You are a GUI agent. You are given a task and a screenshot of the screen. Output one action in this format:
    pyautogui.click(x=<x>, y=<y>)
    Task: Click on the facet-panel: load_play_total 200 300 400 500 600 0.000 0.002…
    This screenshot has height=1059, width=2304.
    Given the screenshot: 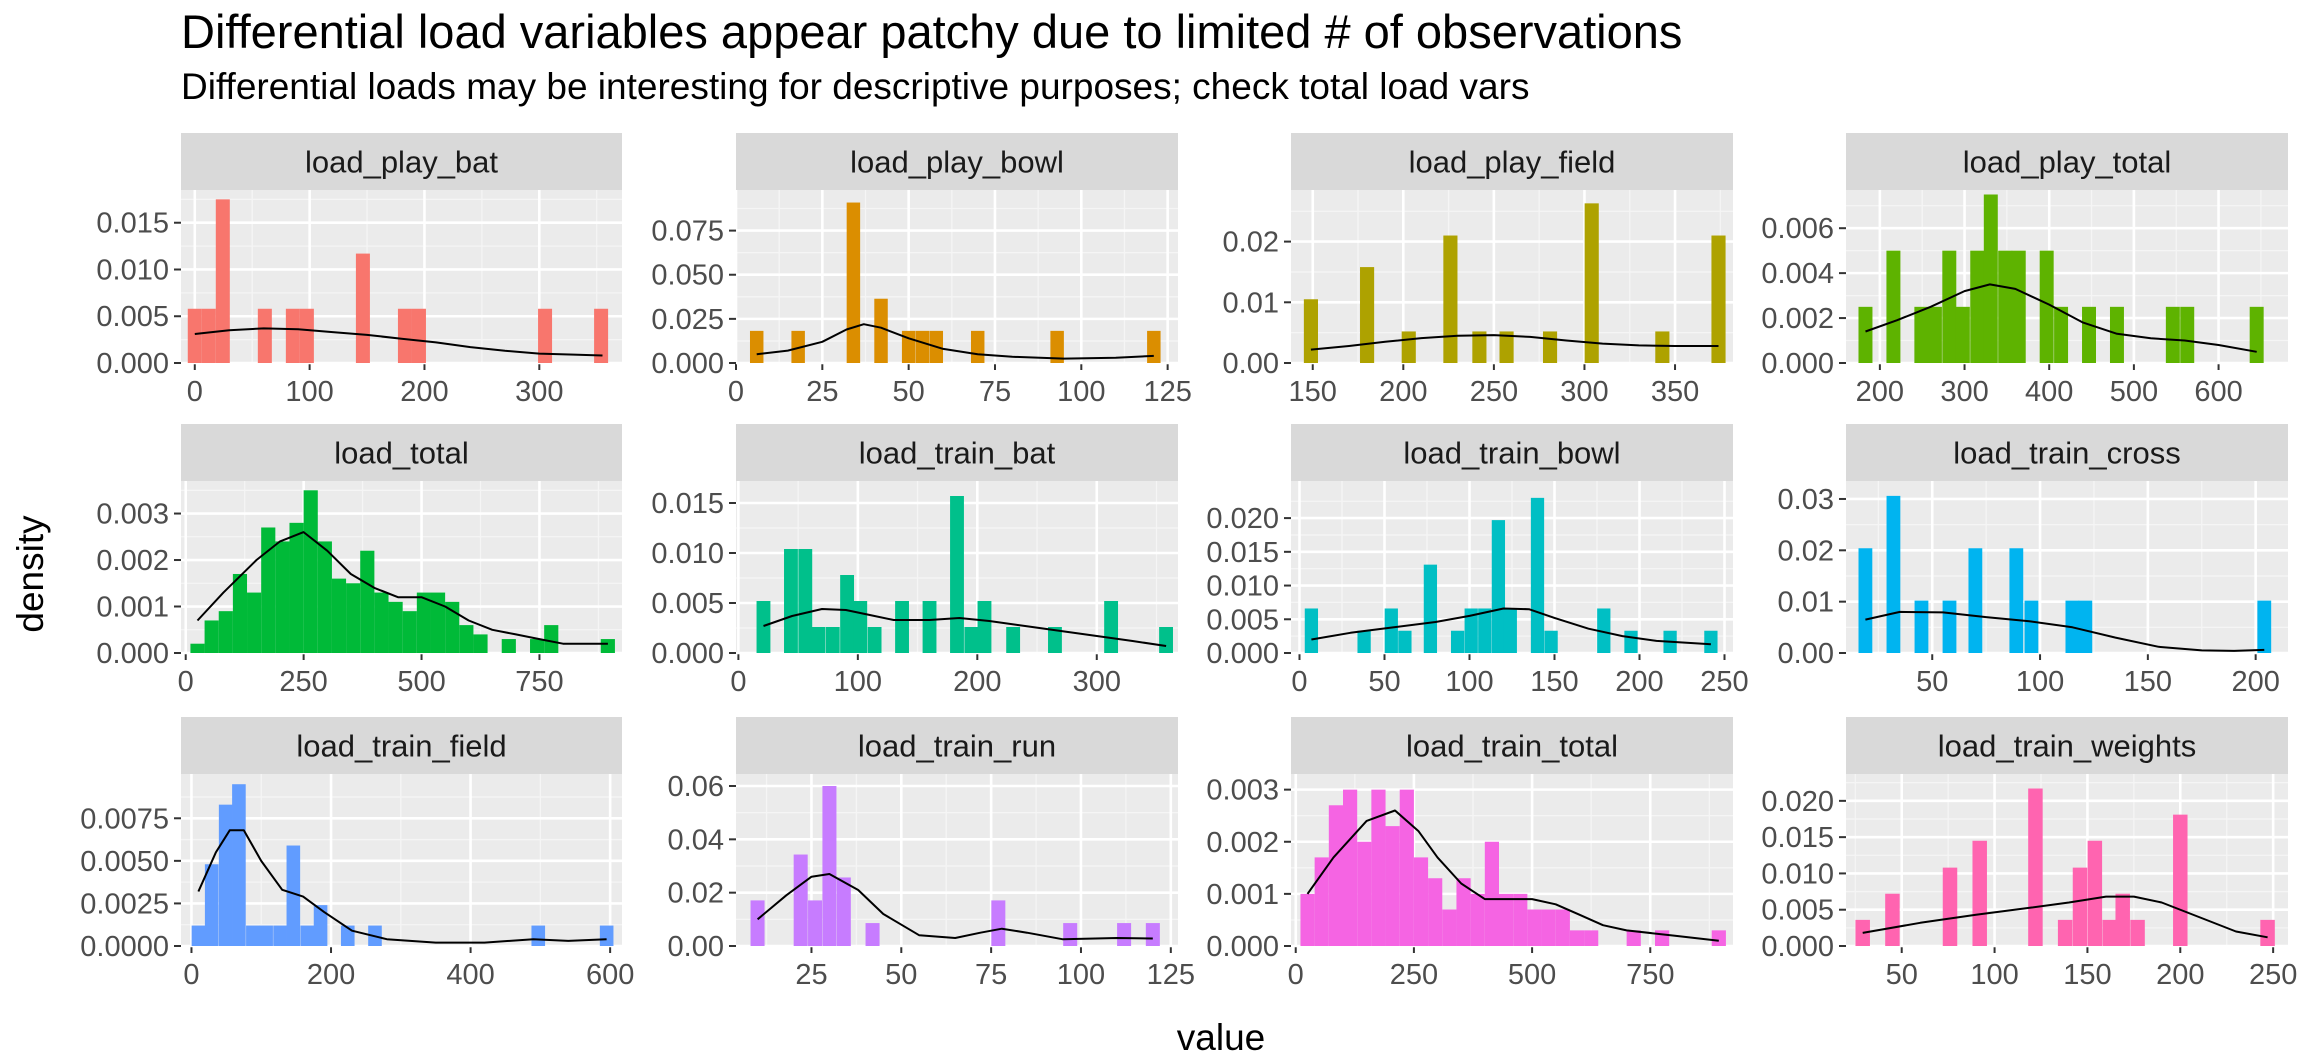 What is the action you would take?
    pyautogui.click(x=2024, y=270)
    